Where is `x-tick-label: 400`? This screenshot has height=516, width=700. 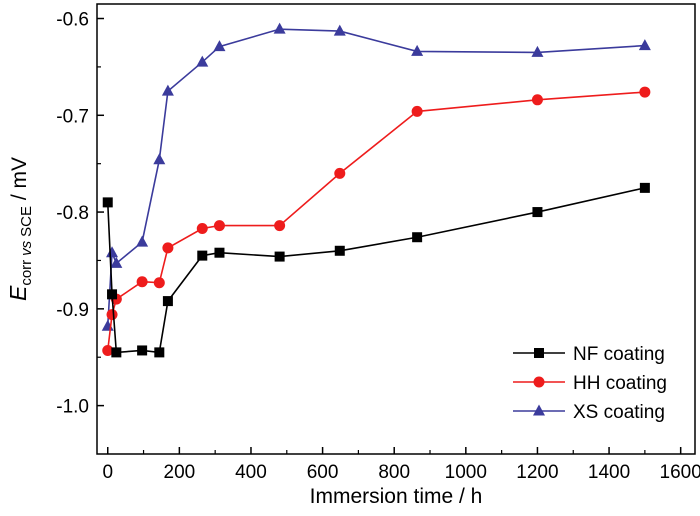 x-tick-label: 400 is located at coordinates (251, 472).